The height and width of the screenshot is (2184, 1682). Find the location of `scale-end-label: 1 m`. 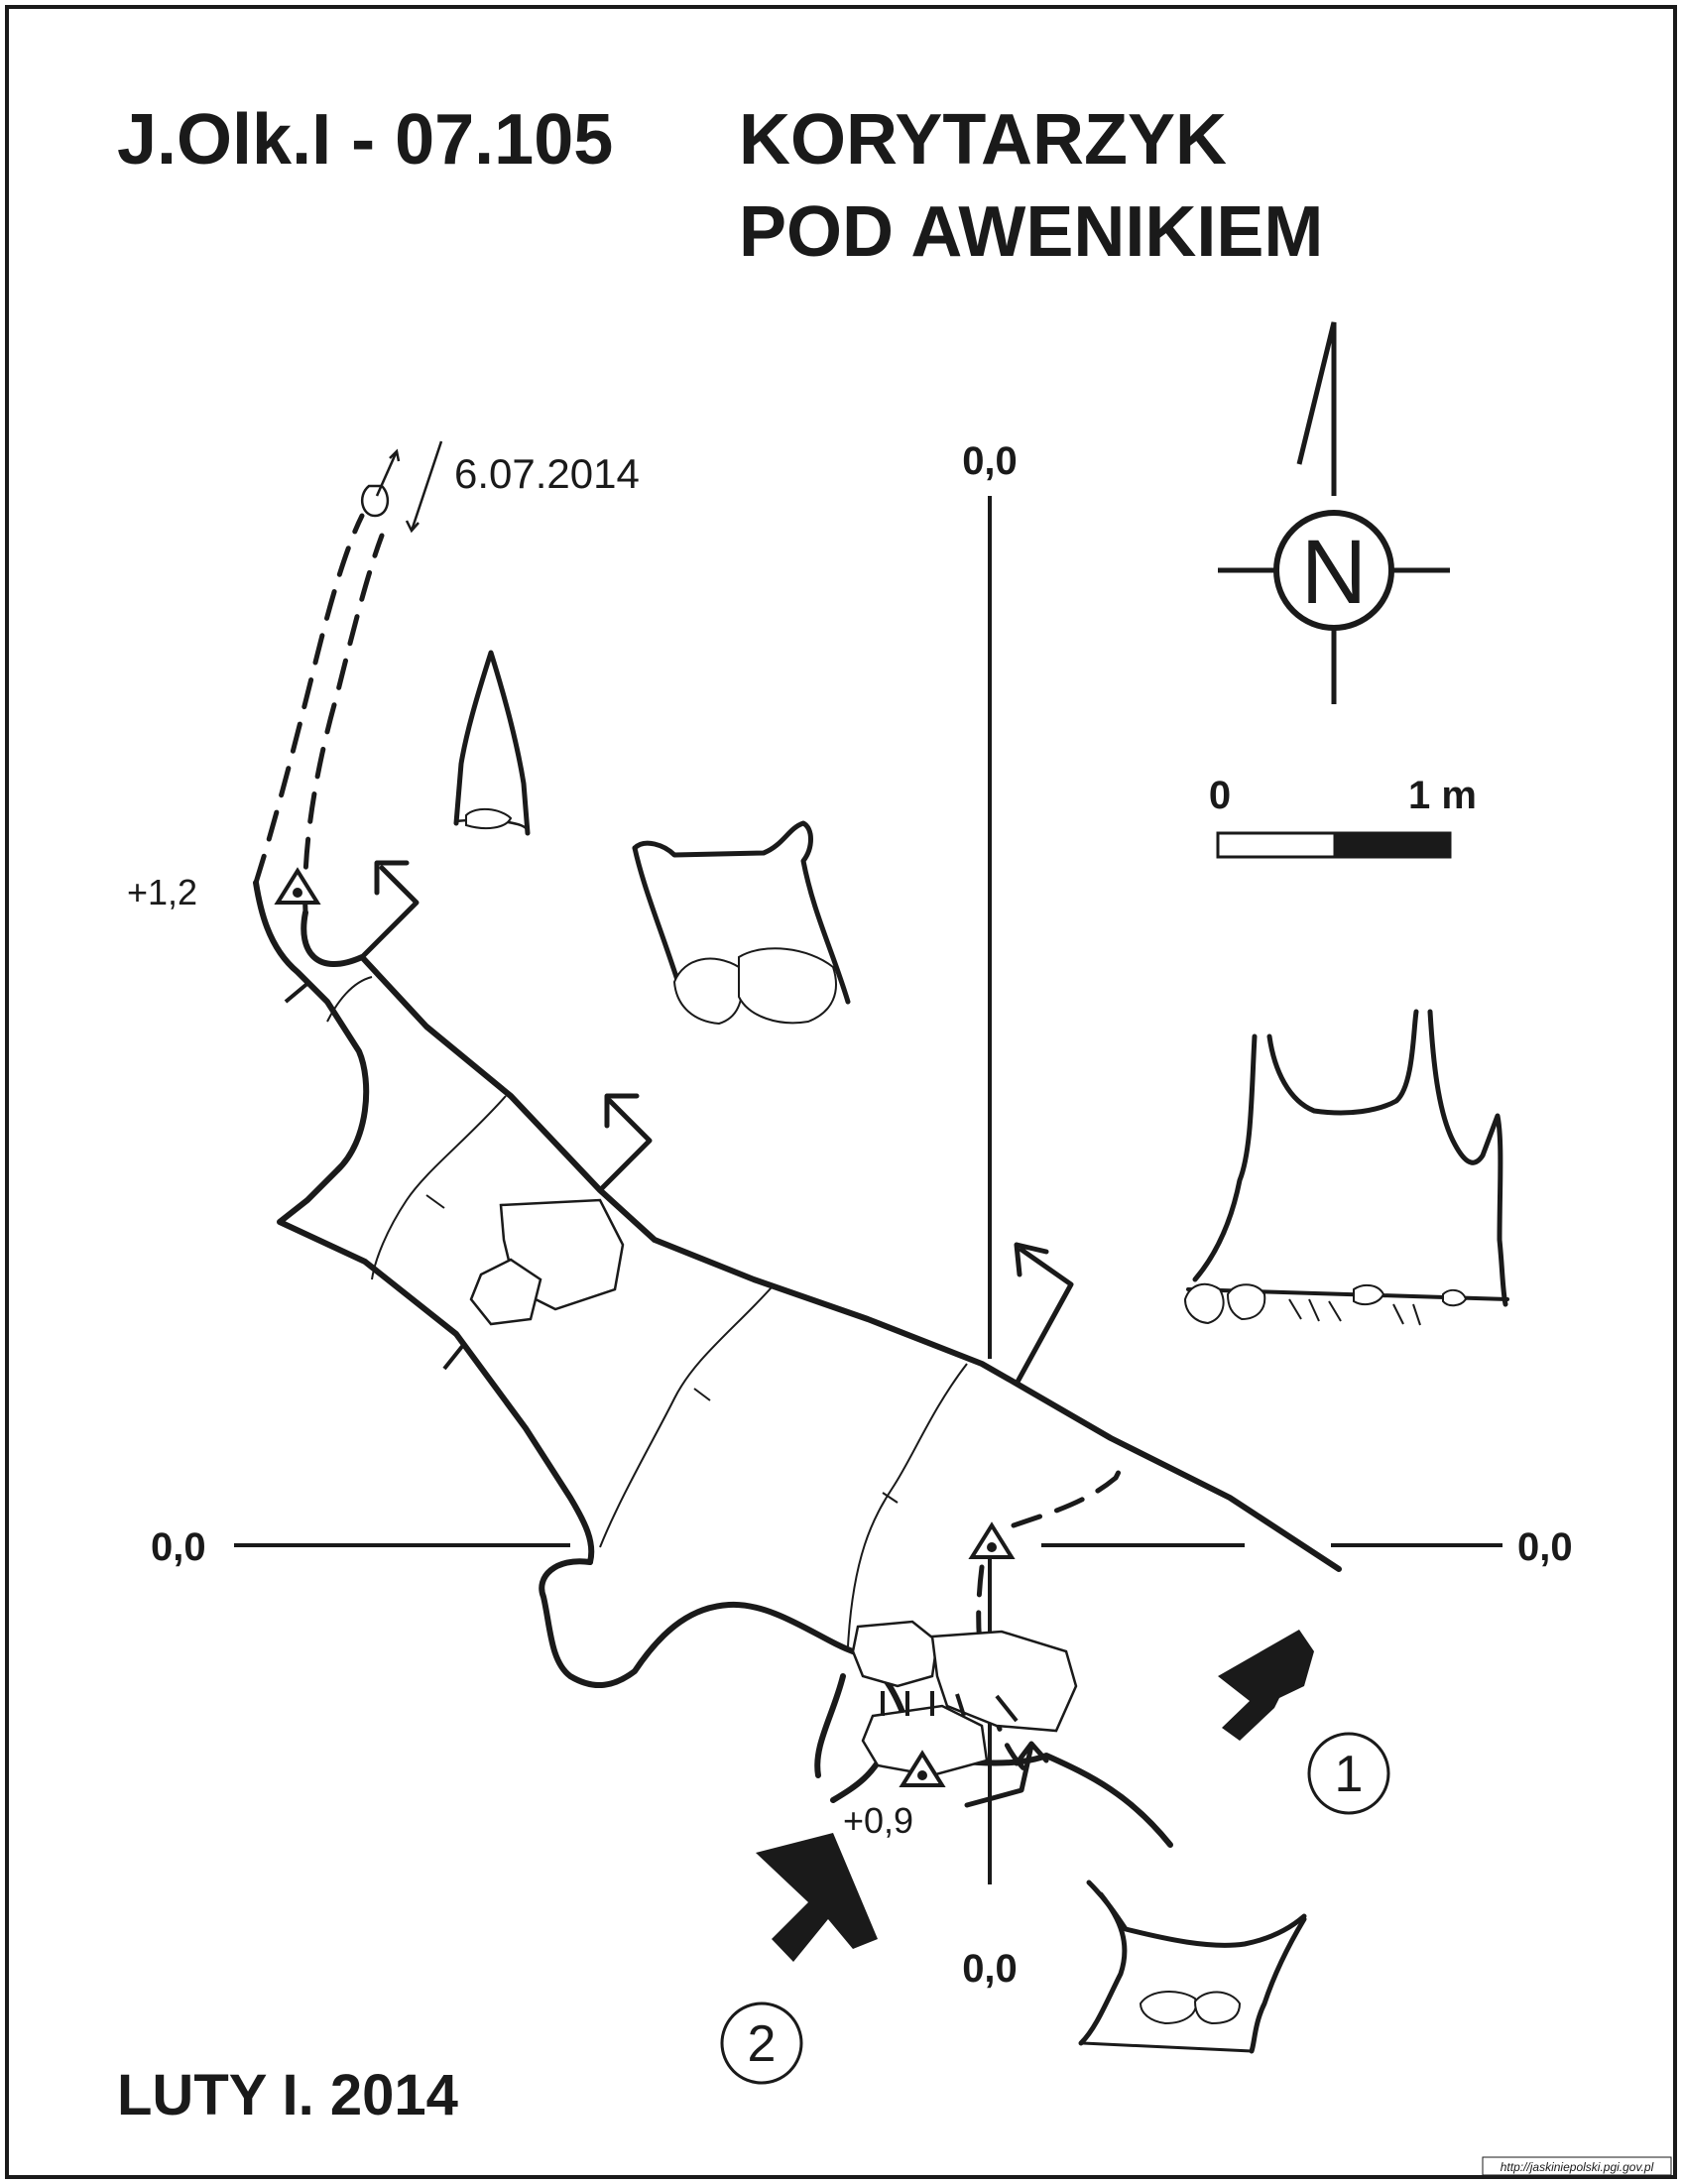

scale-end-label: 1 m is located at coordinates (1442, 795).